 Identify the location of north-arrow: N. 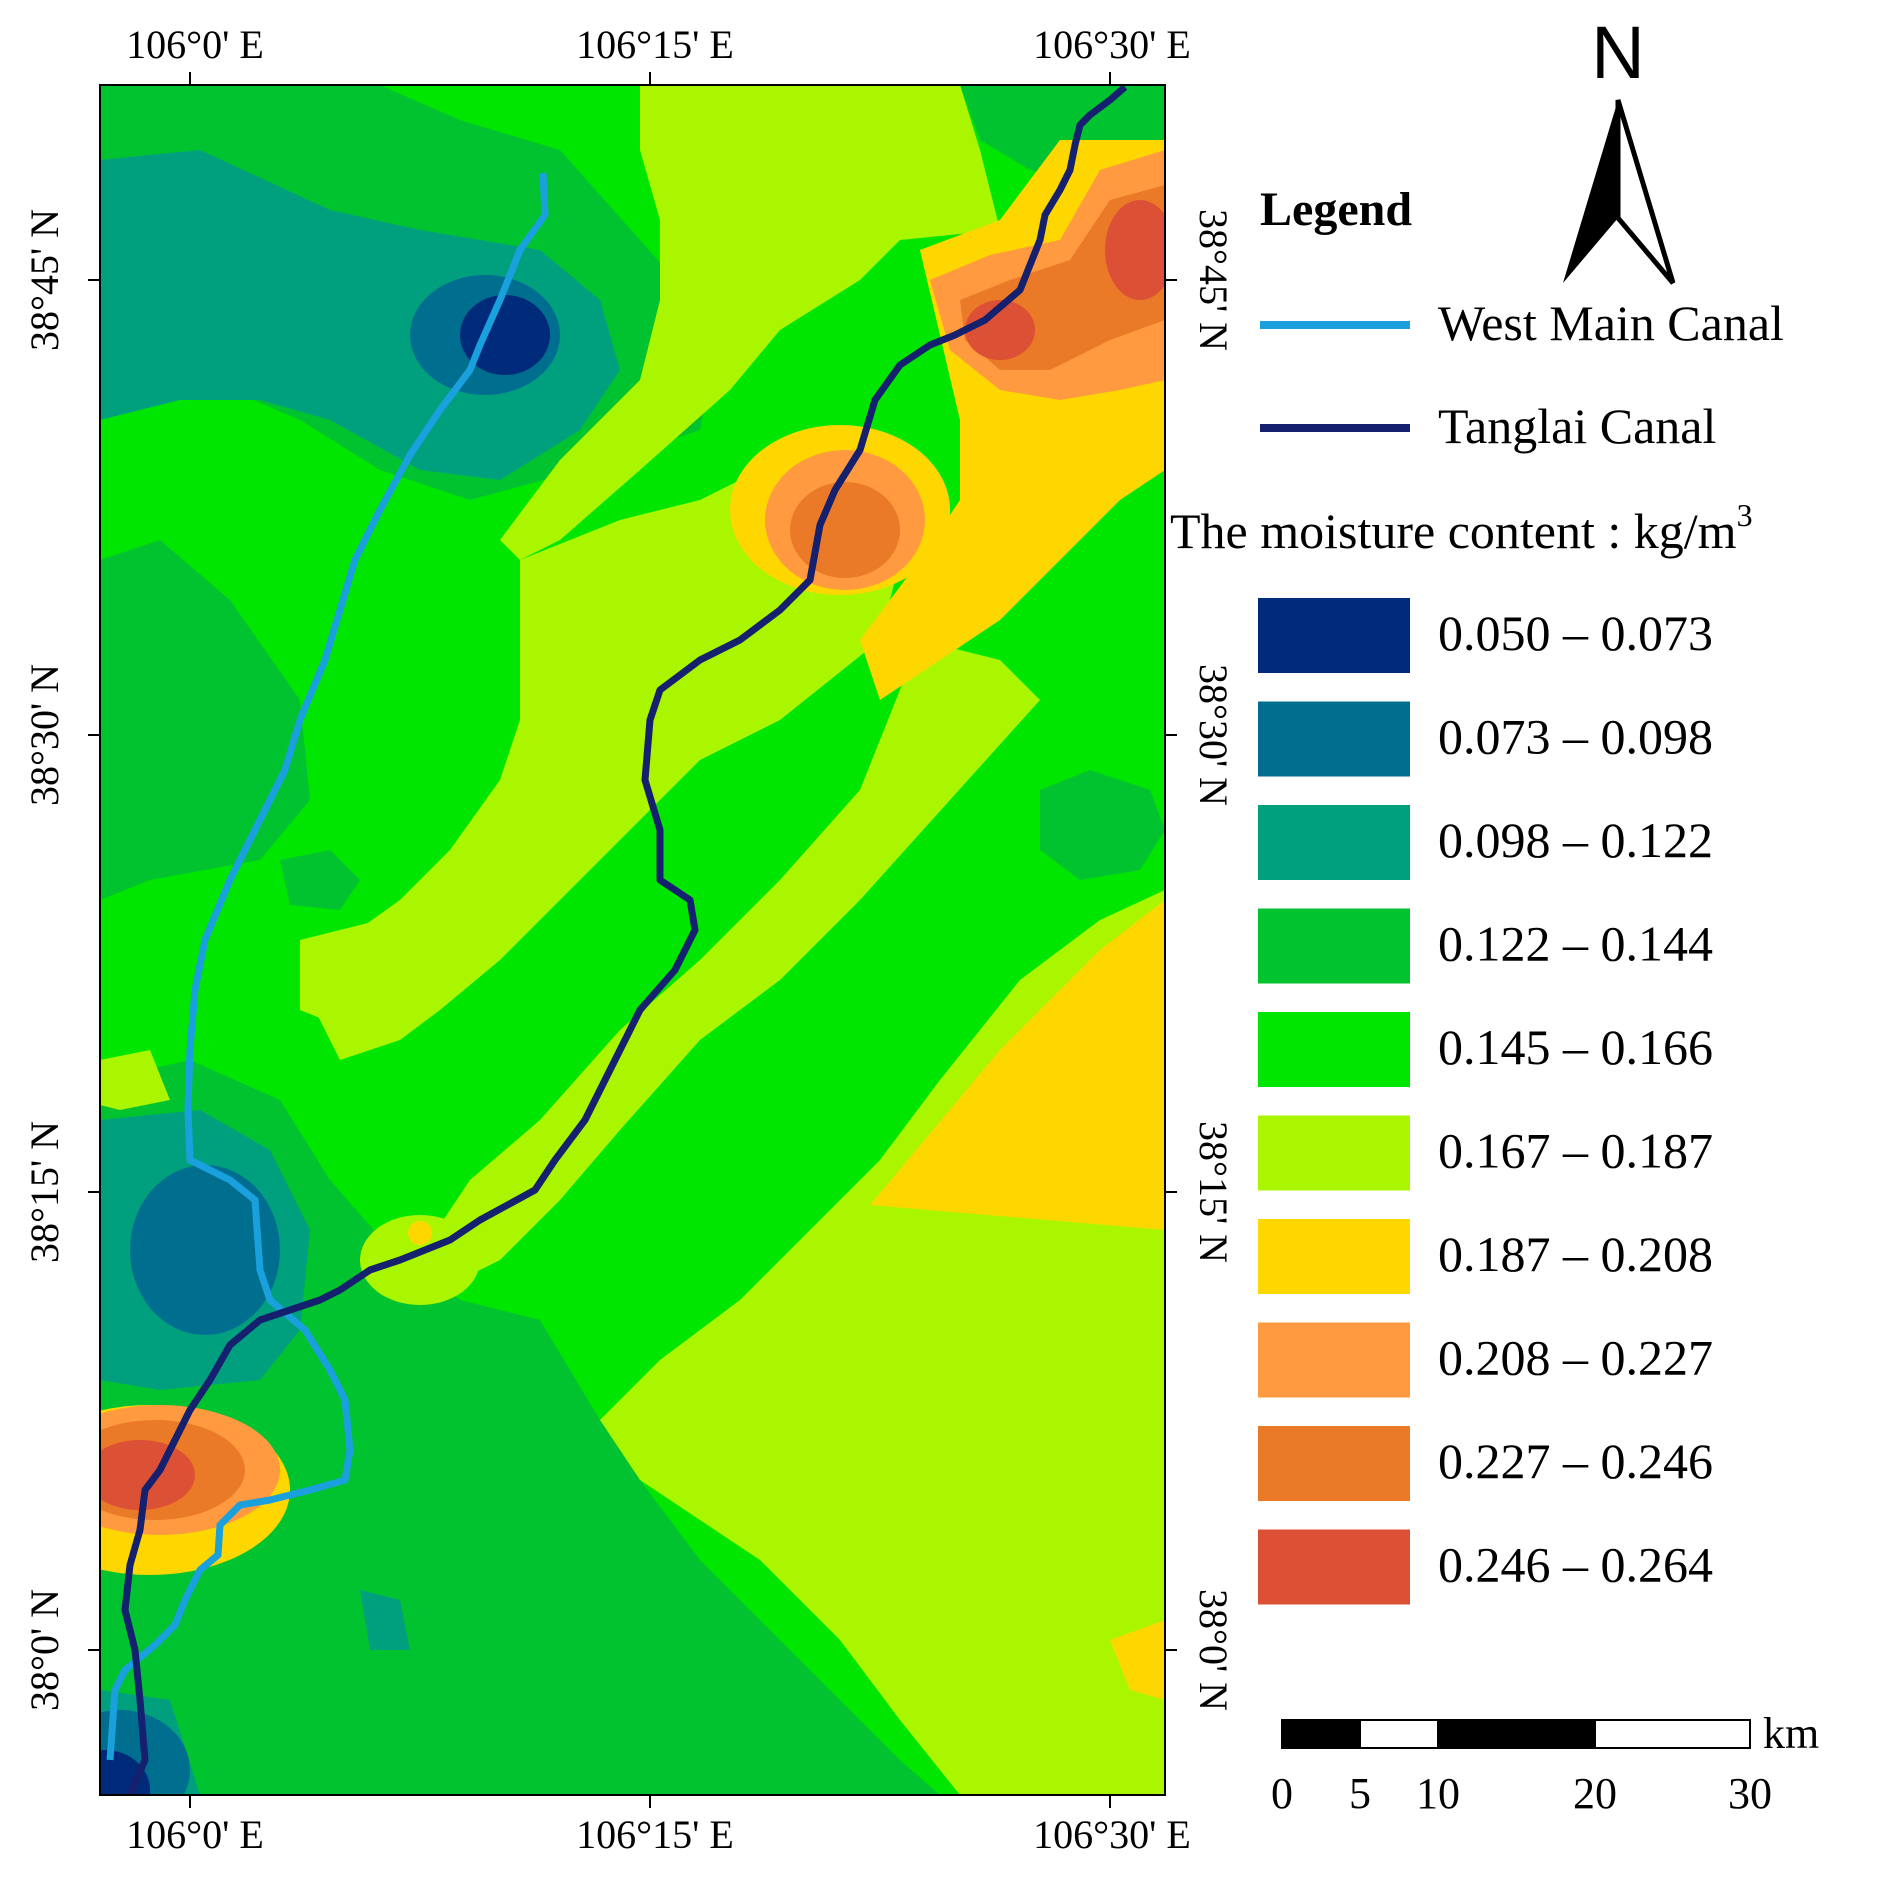
(1618, 147).